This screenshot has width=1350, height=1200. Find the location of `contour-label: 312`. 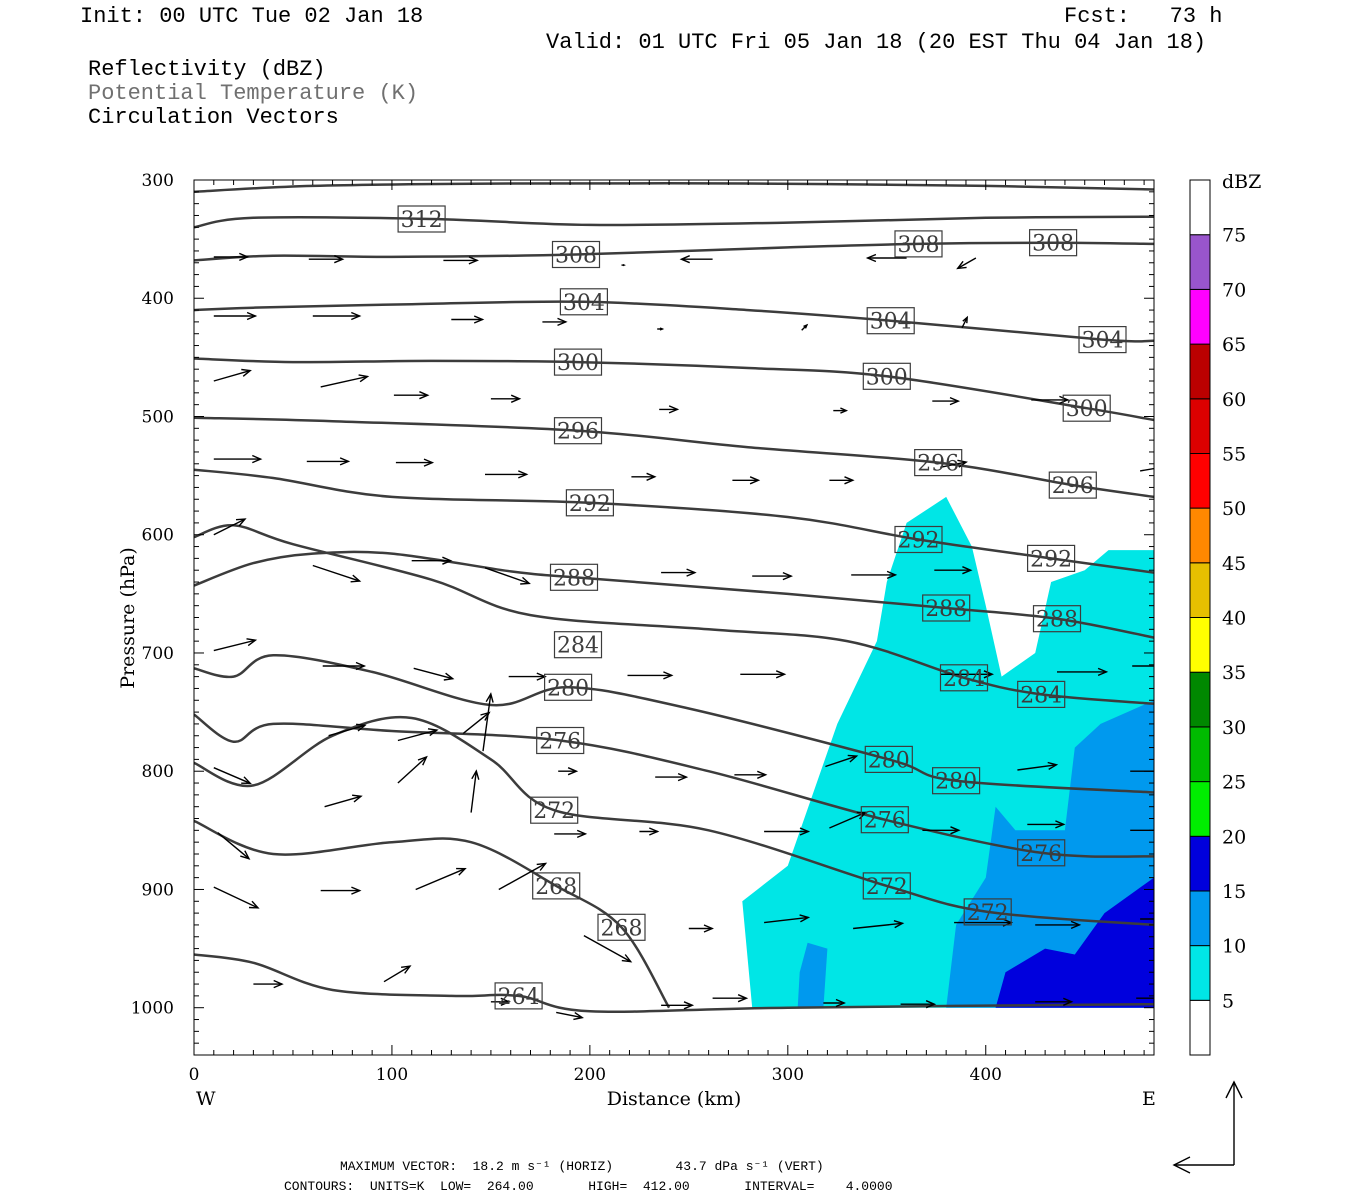

contour-label: 312 is located at coordinates (421, 219).